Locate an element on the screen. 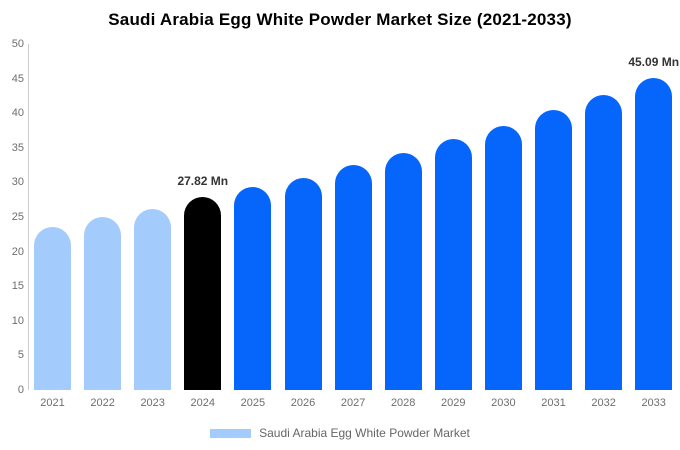 The image size is (680, 450). x-tick-2030: 2030 is located at coordinates (503, 403).